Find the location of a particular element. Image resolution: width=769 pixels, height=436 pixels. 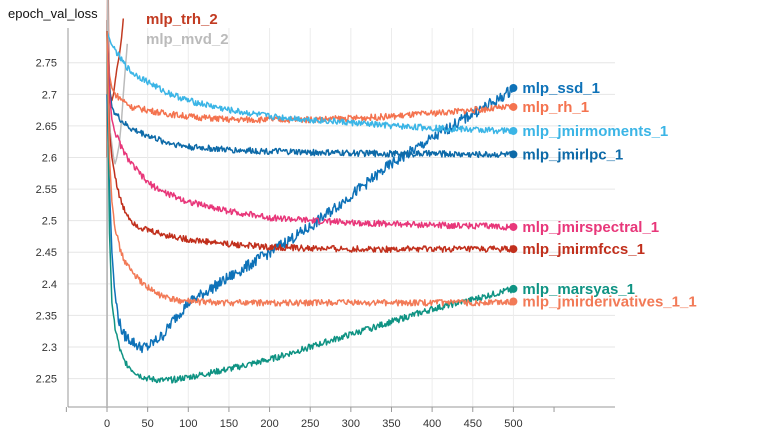

y-tick-label: 2.4 is located at coordinates (49, 285).